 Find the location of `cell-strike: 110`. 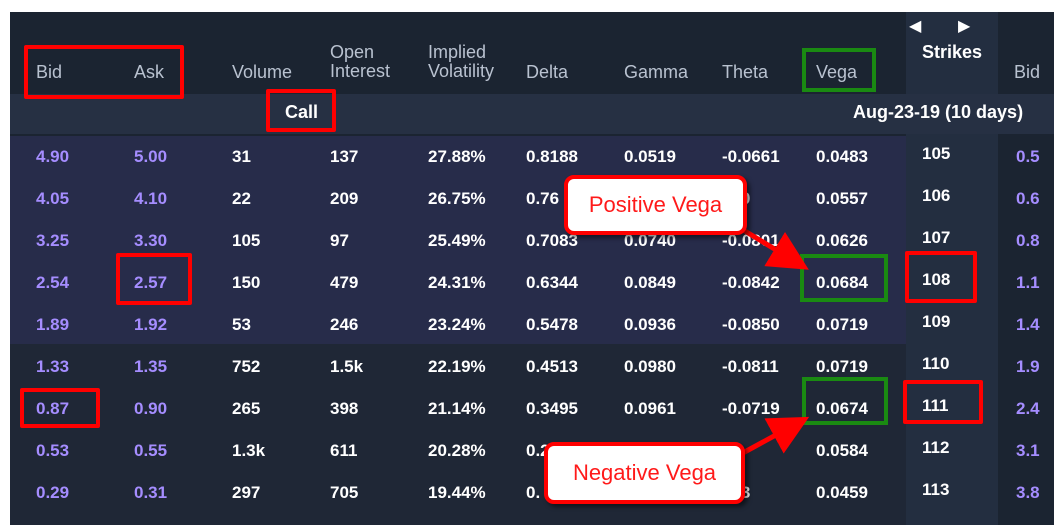

cell-strike: 110 is located at coordinates (936, 363).